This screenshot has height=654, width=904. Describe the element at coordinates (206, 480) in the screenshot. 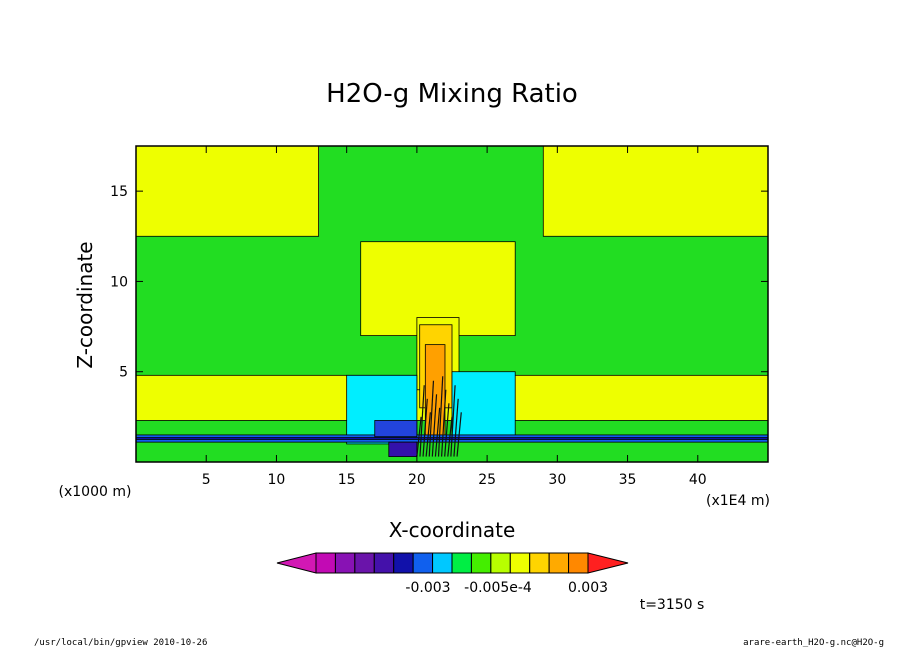

I see `x-tick-label: 5` at that location.